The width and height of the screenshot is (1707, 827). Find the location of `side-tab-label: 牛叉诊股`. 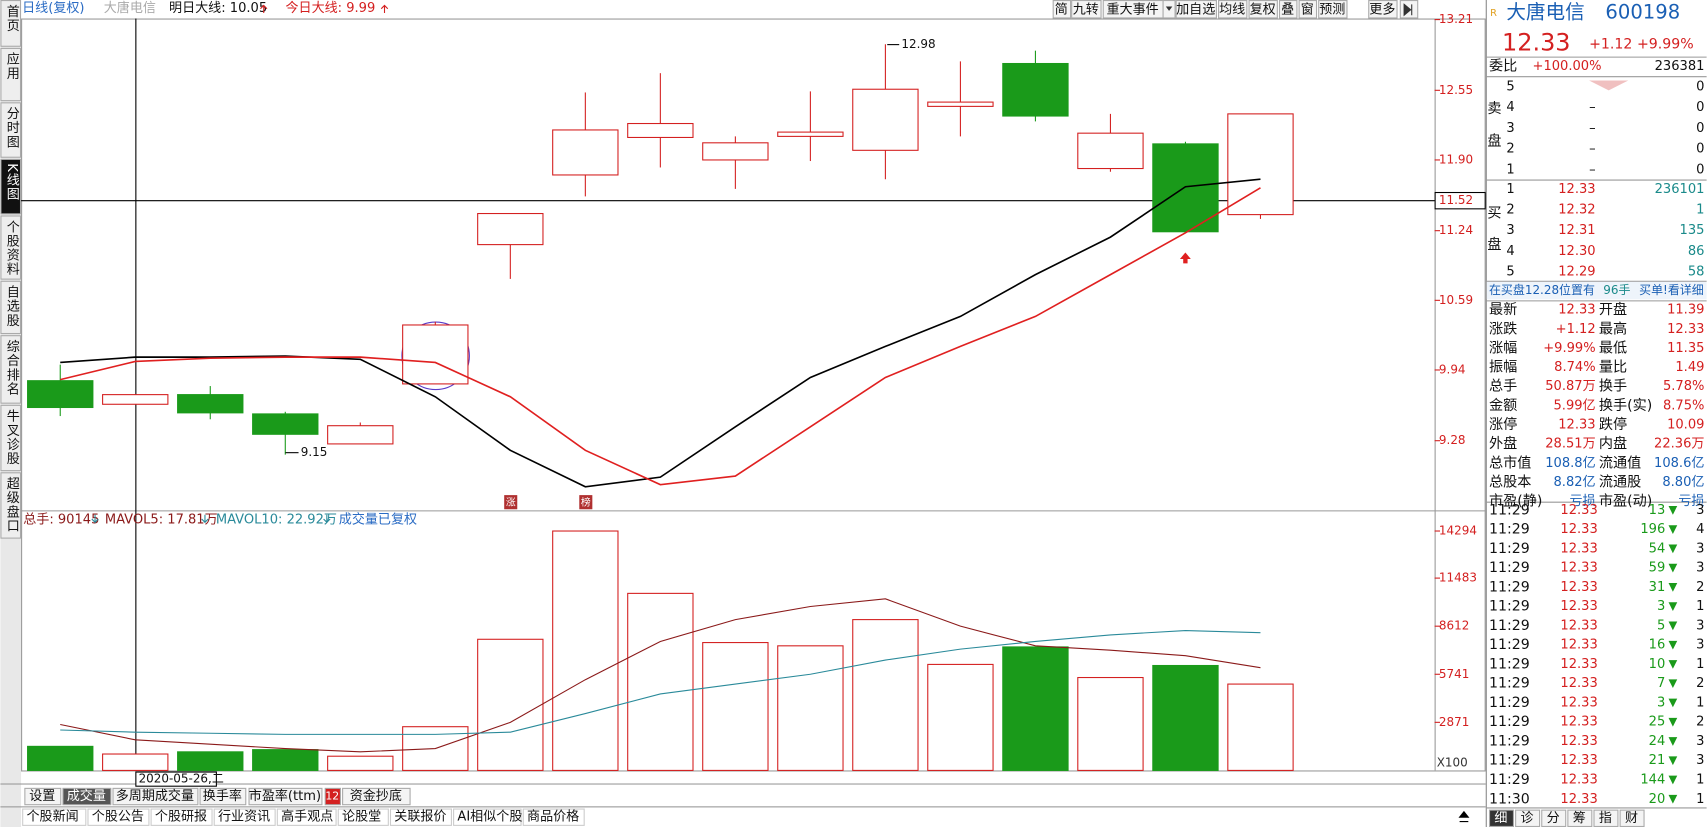

side-tab-label: 牛叉诊股 is located at coordinates (12, 437).